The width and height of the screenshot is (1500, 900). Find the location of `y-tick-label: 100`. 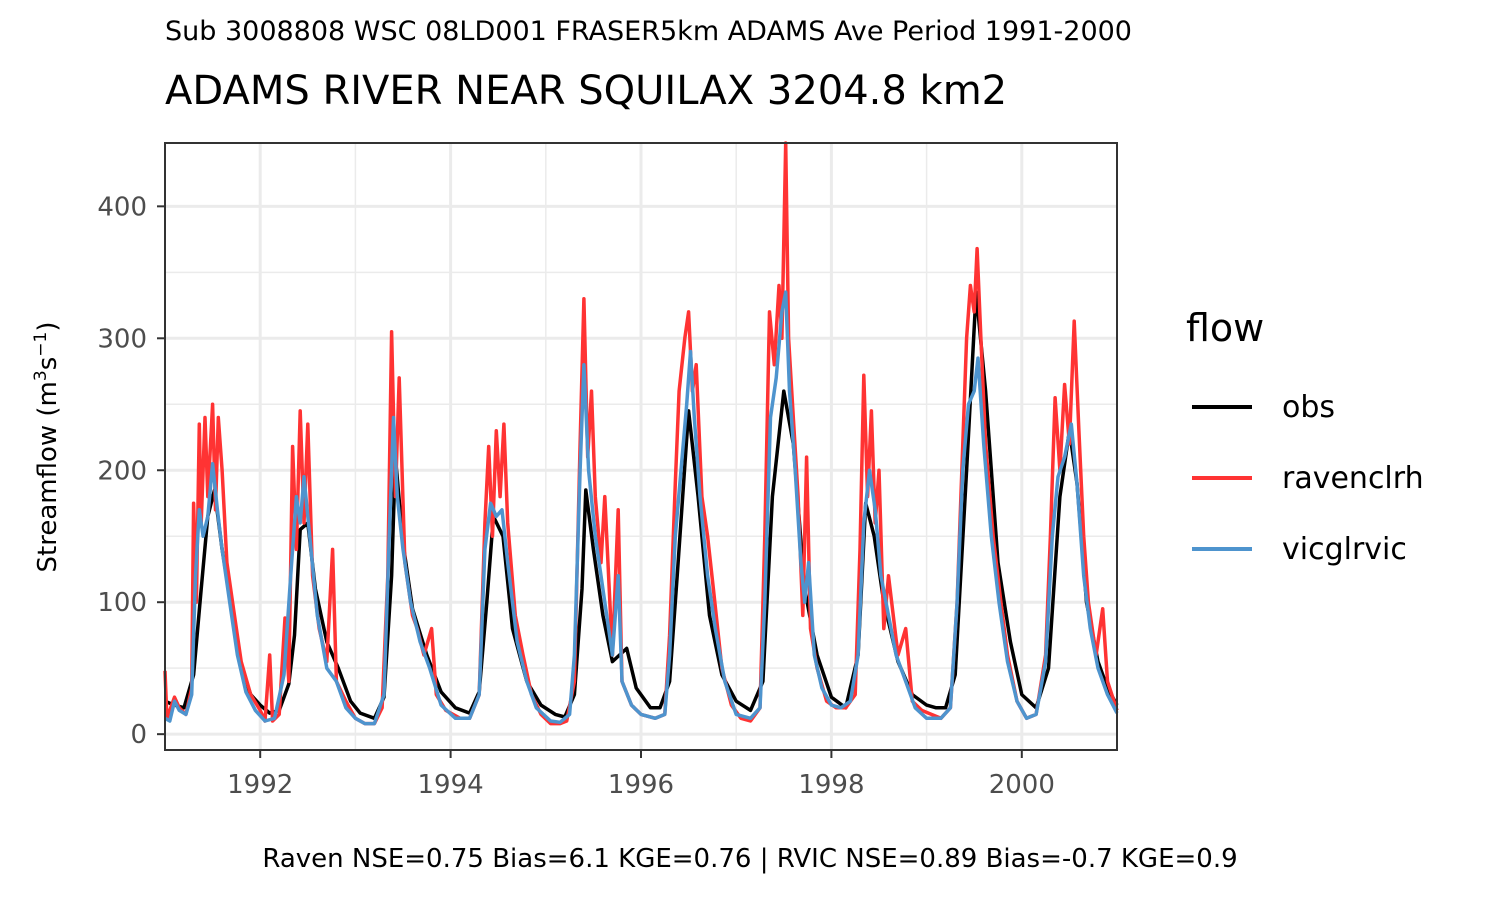

y-tick-label: 100 is located at coordinates (122, 603).